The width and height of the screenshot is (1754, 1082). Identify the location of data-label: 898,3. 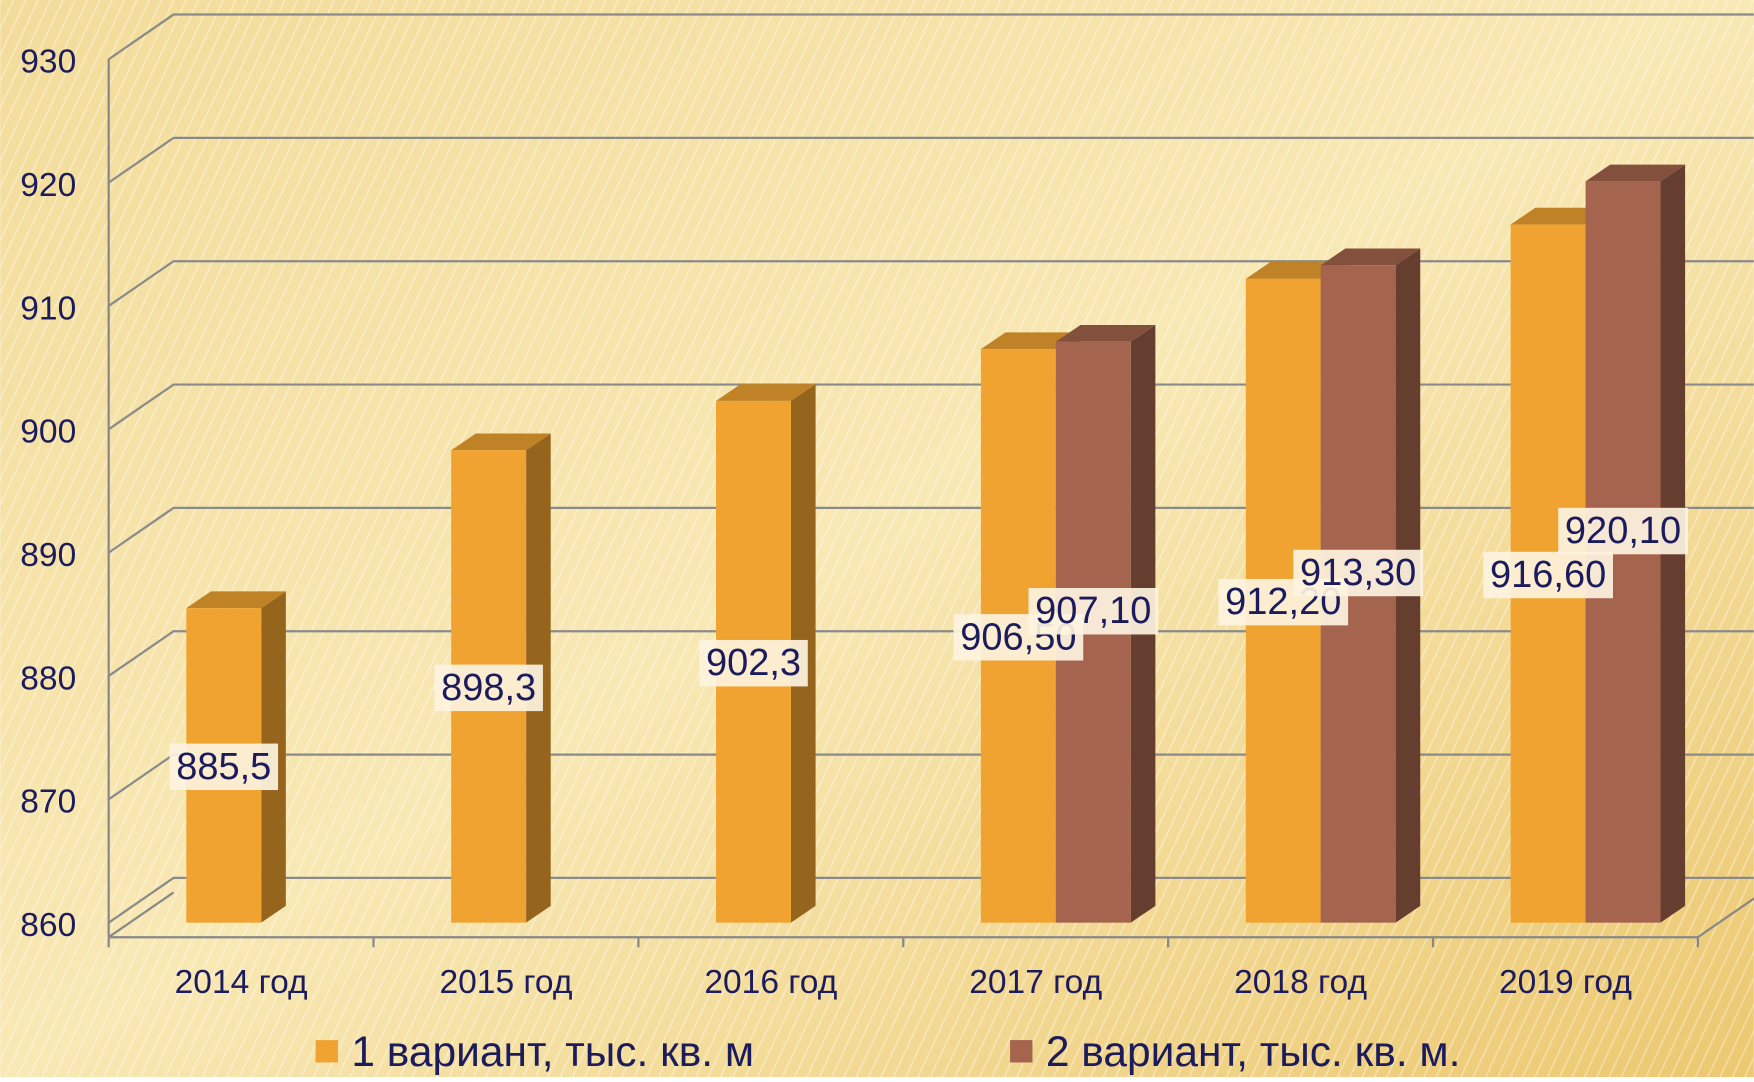
(488, 688).